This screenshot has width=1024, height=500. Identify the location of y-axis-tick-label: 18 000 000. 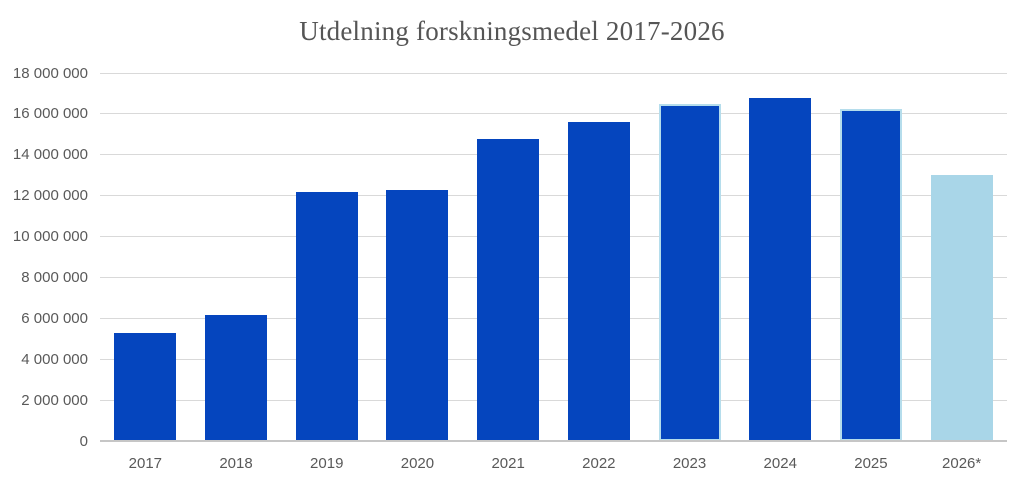
(50, 73).